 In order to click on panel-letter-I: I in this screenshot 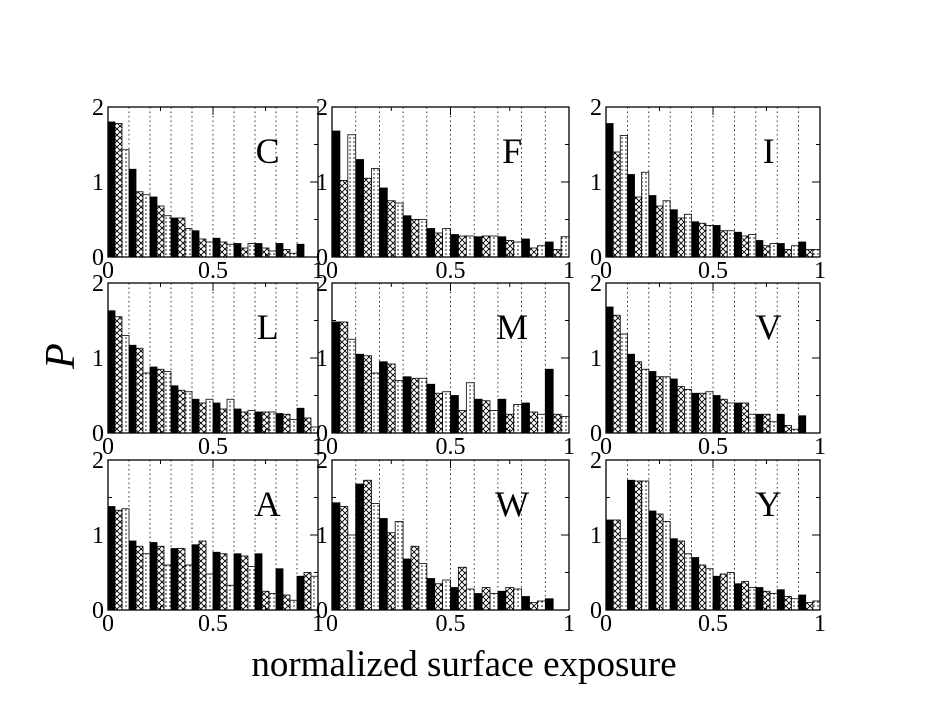, I will do `click(769, 151)`.